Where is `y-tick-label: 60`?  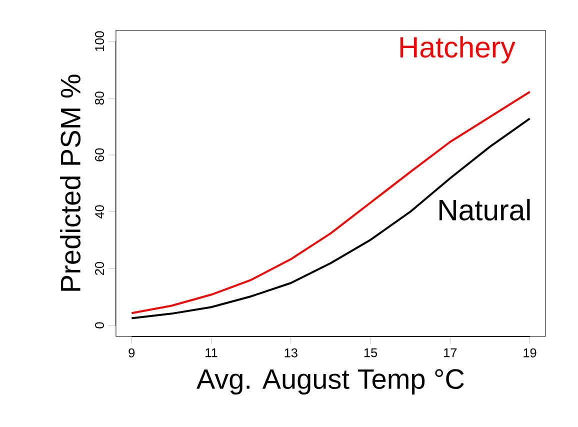 y-tick-label: 60 is located at coordinates (99, 155).